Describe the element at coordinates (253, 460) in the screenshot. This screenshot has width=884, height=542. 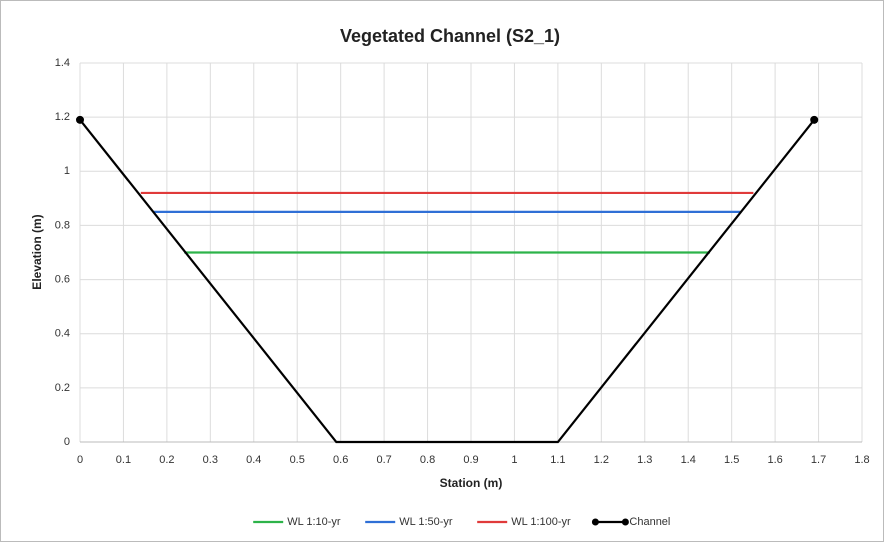
I see `x-tick-label: 0.4` at that location.